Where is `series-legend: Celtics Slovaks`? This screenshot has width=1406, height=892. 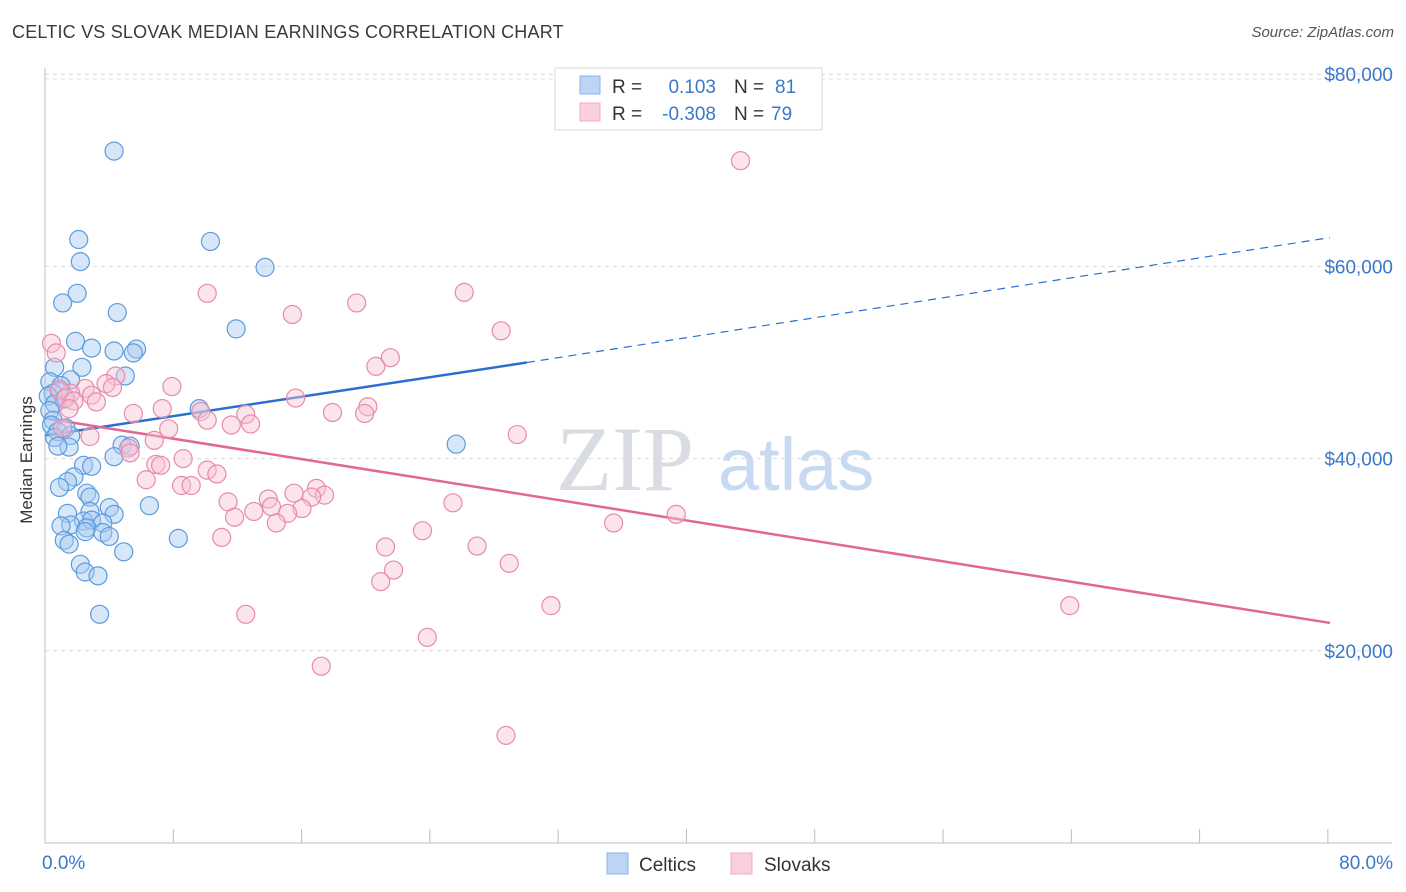 series-legend: Celtics Slovaks is located at coordinates (718, 864).